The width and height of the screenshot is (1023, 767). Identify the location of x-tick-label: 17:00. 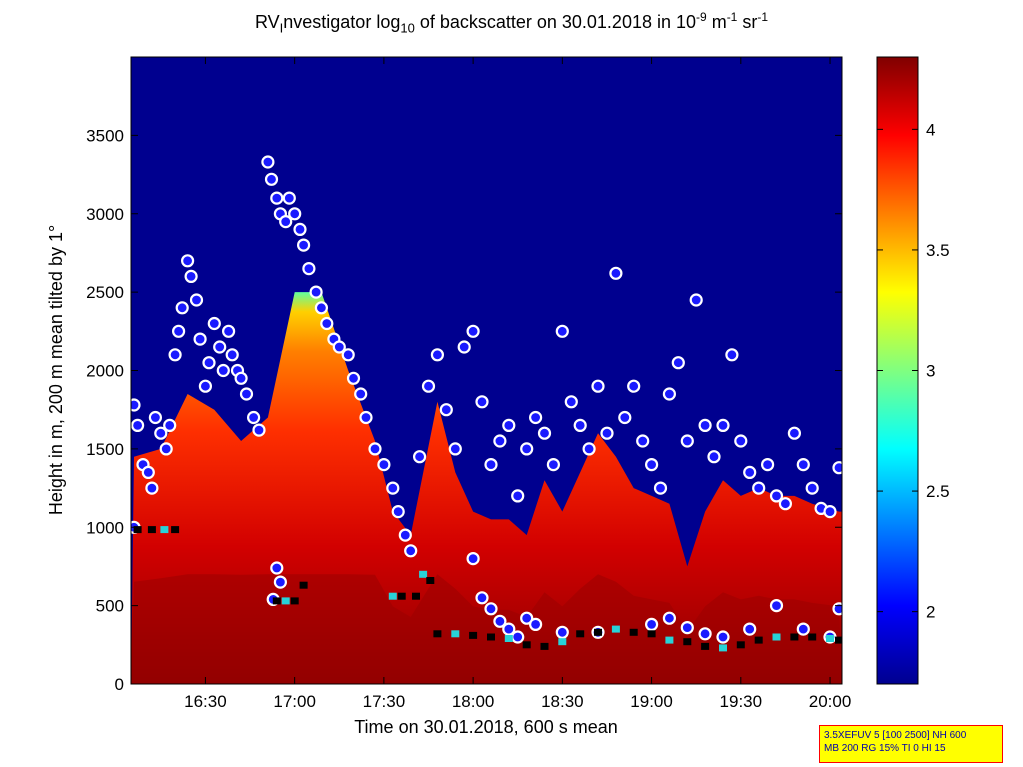
(294, 701).